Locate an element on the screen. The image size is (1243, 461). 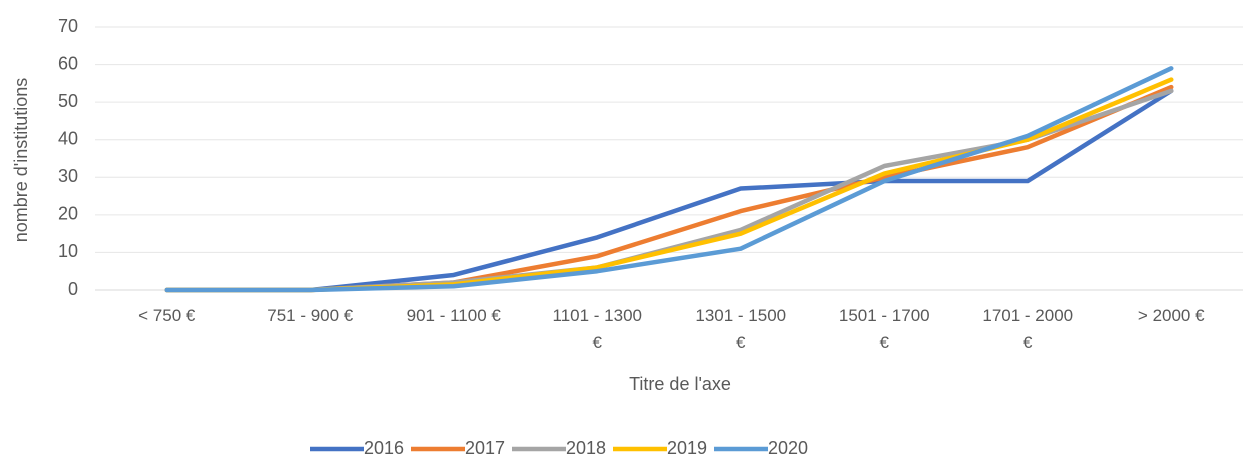
x-tick-label: < 750 € is located at coordinates (167, 315).